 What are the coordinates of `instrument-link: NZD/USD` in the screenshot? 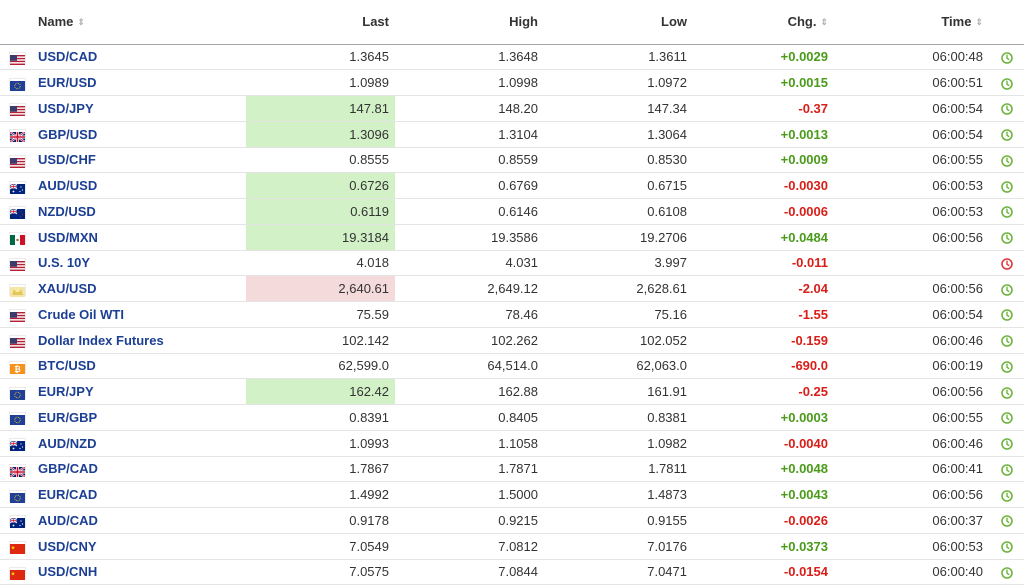 It's located at (67, 211).